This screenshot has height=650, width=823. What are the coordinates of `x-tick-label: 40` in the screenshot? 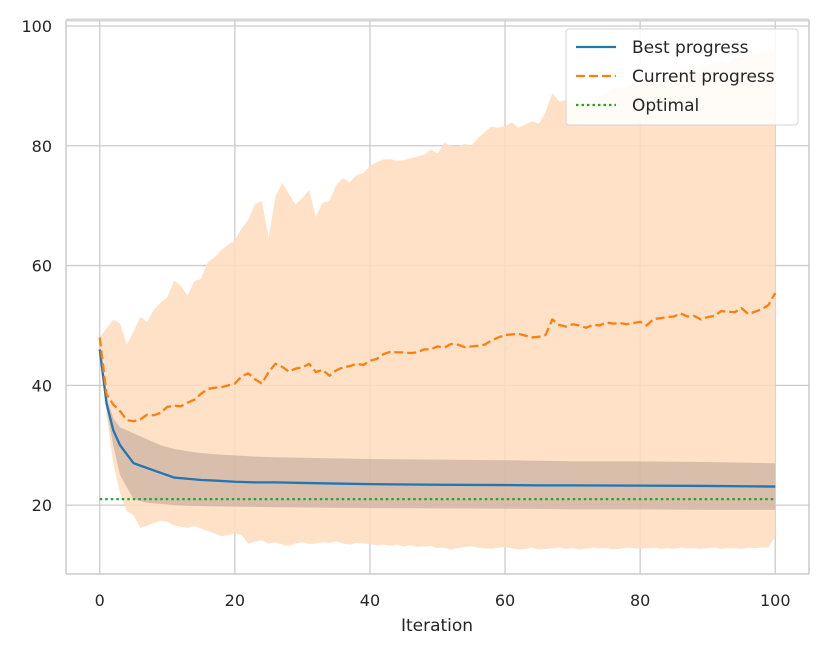 It's located at (370, 600).